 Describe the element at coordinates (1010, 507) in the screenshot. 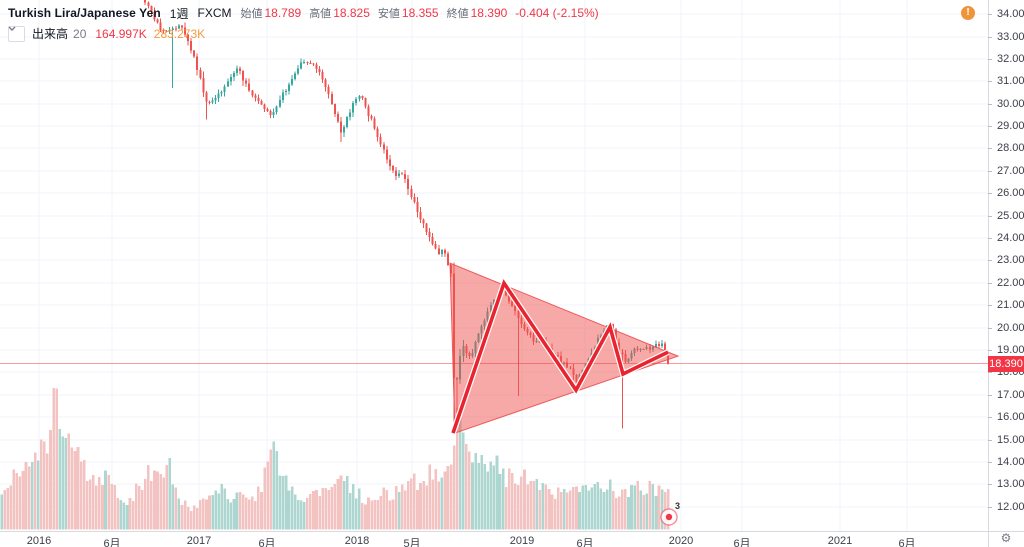

I see `price-tick-label: 12.000` at that location.